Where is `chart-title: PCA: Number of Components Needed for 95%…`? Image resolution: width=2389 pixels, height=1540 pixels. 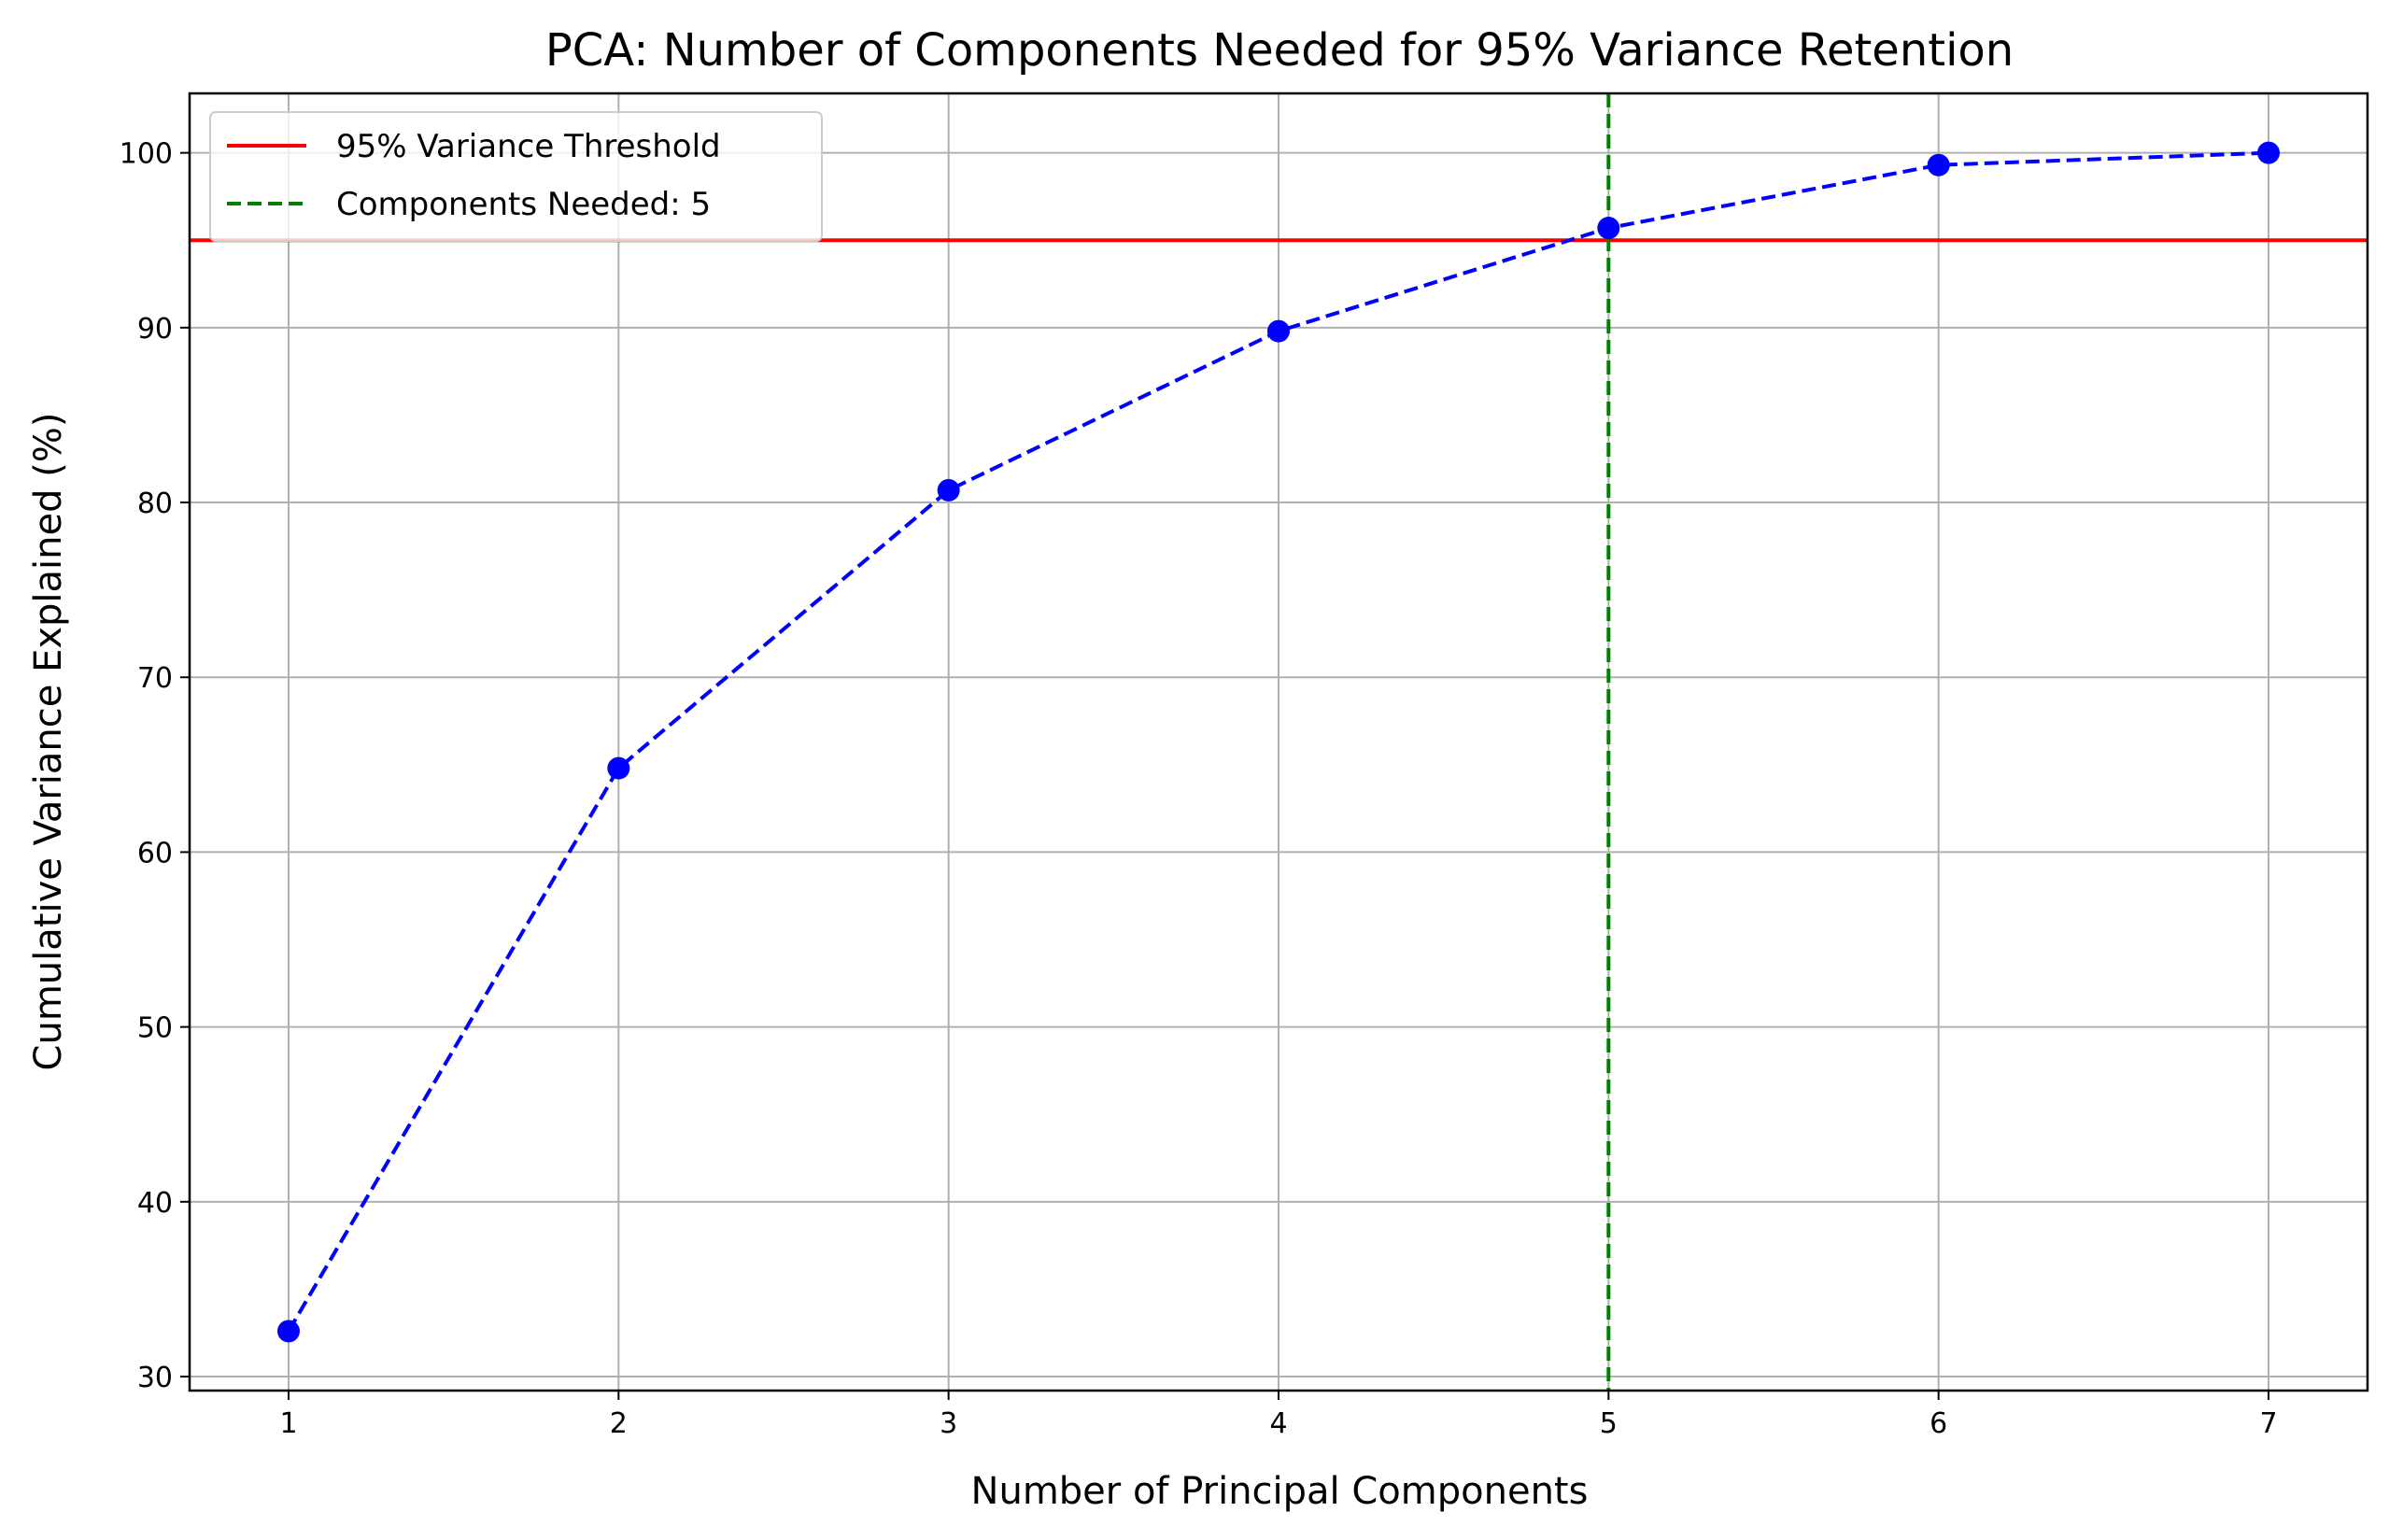
chart-title: PCA: Number of Components Needed for 95%… is located at coordinates (1280, 50).